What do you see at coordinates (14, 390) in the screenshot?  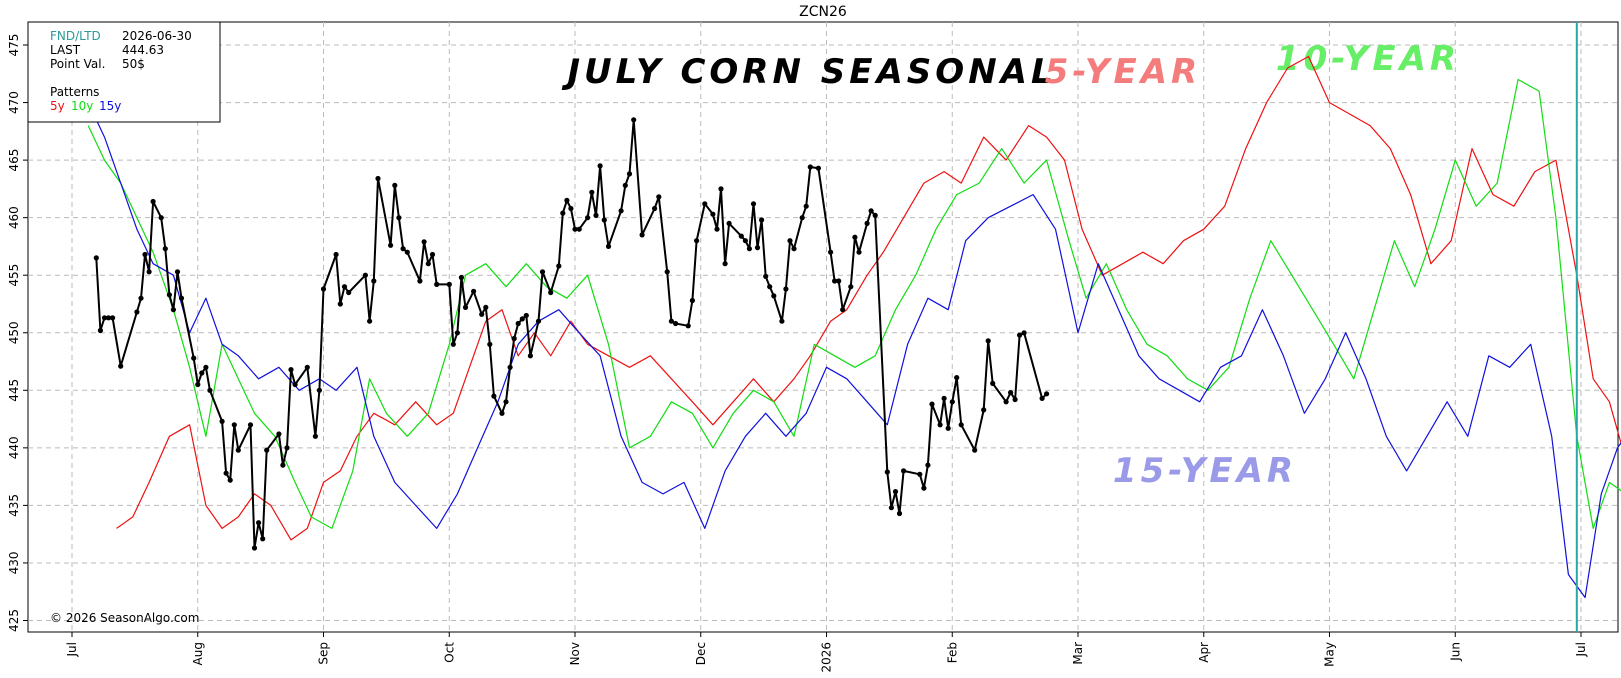 I see `y-tick-label: 445` at bounding box center [14, 390].